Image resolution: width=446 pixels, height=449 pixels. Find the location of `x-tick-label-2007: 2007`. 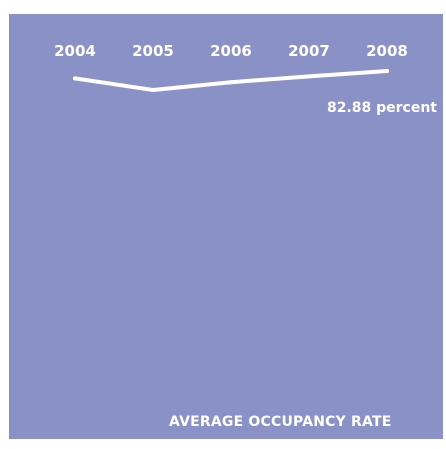

x-tick-label-2007: 2007 is located at coordinates (309, 51).